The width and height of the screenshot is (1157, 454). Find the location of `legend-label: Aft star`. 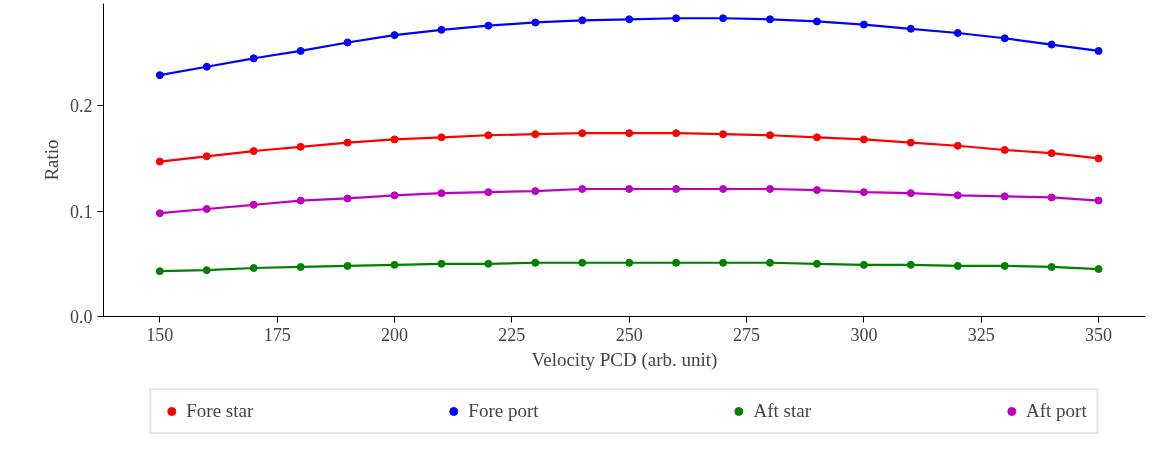

legend-label: Aft star is located at coordinates (782, 411).